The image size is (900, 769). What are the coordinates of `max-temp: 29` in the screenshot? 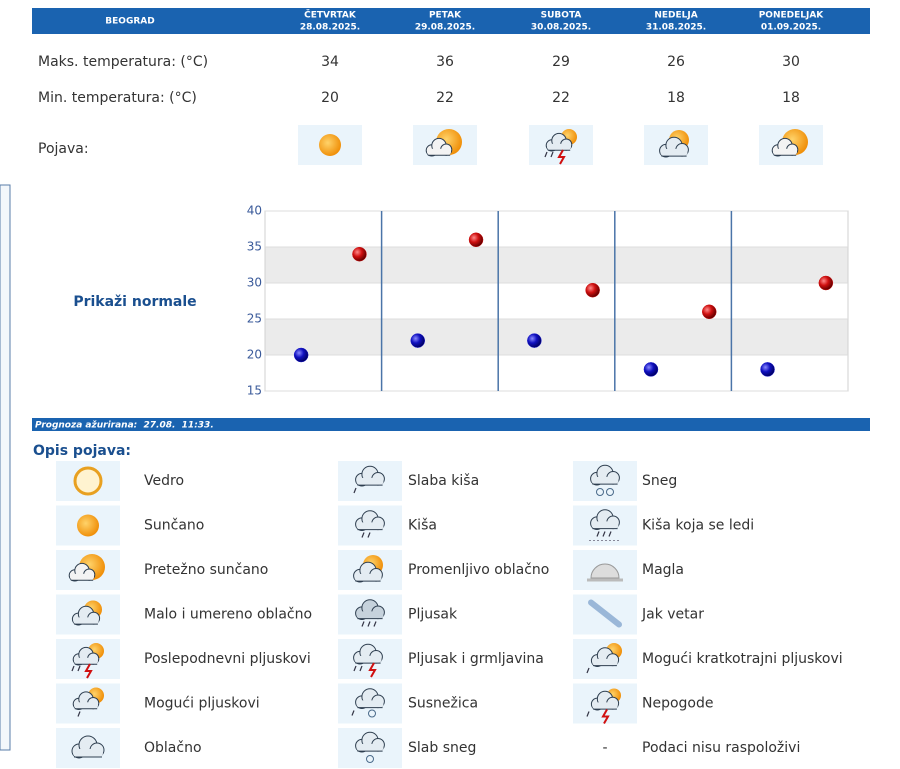 It's located at (561, 62).